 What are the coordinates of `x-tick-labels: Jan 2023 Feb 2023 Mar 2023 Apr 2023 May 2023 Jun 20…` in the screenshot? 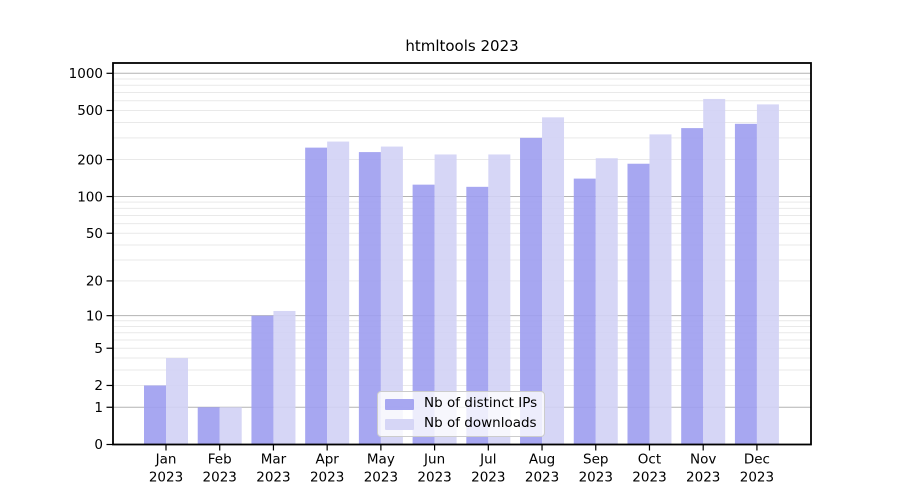 It's located at (461, 469).